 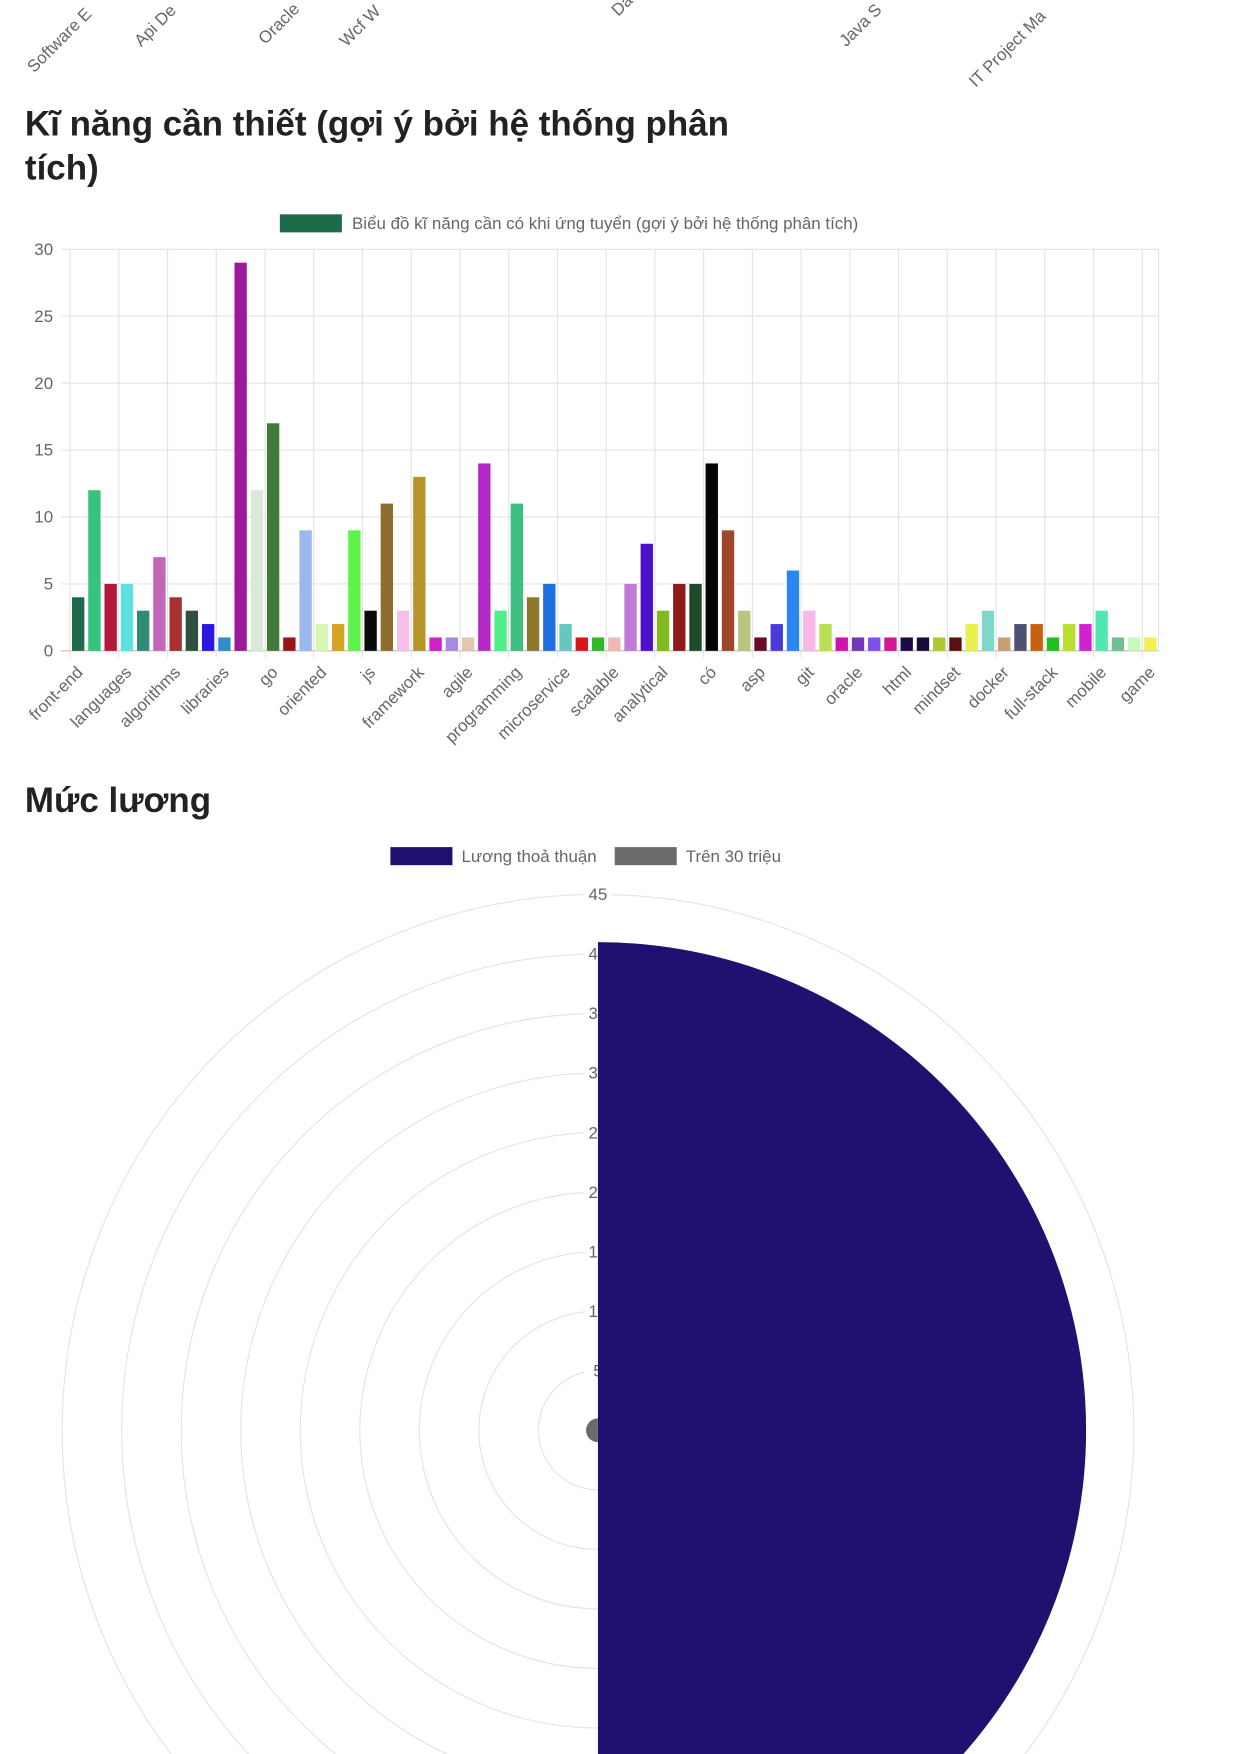 I want to click on clipped-axis-label: Oracle, so click(x=279, y=24).